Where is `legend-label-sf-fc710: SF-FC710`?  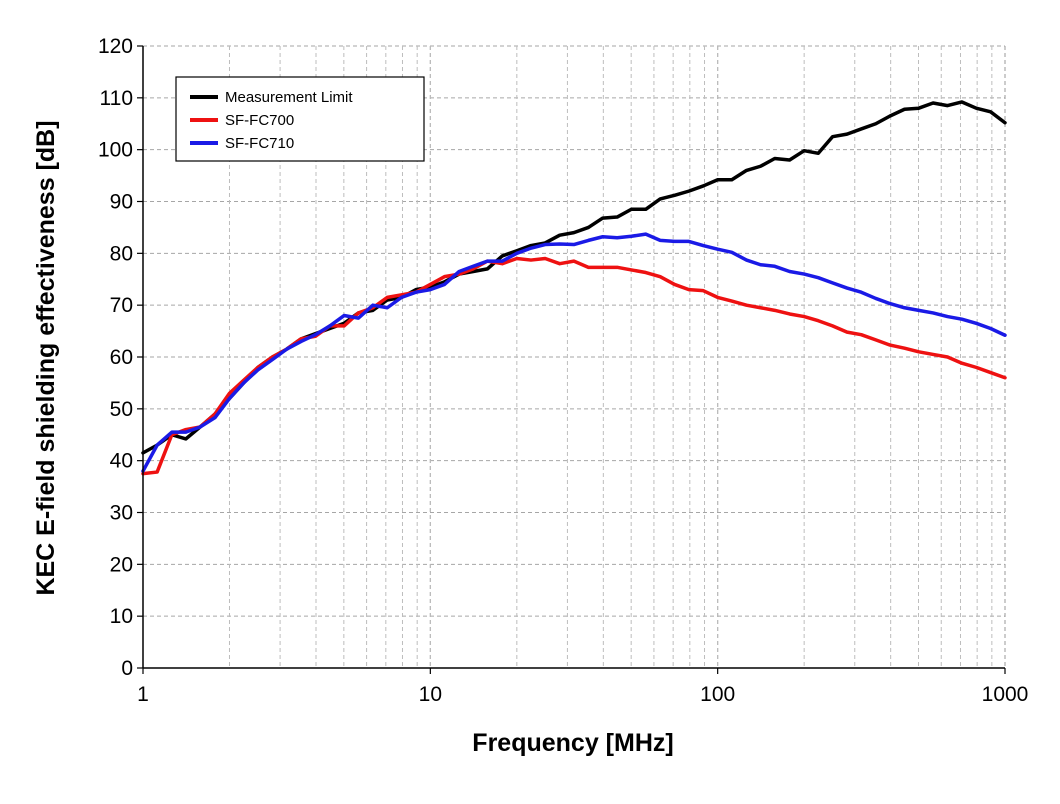 legend-label-sf-fc710: SF-FC710 is located at coordinates (259, 143).